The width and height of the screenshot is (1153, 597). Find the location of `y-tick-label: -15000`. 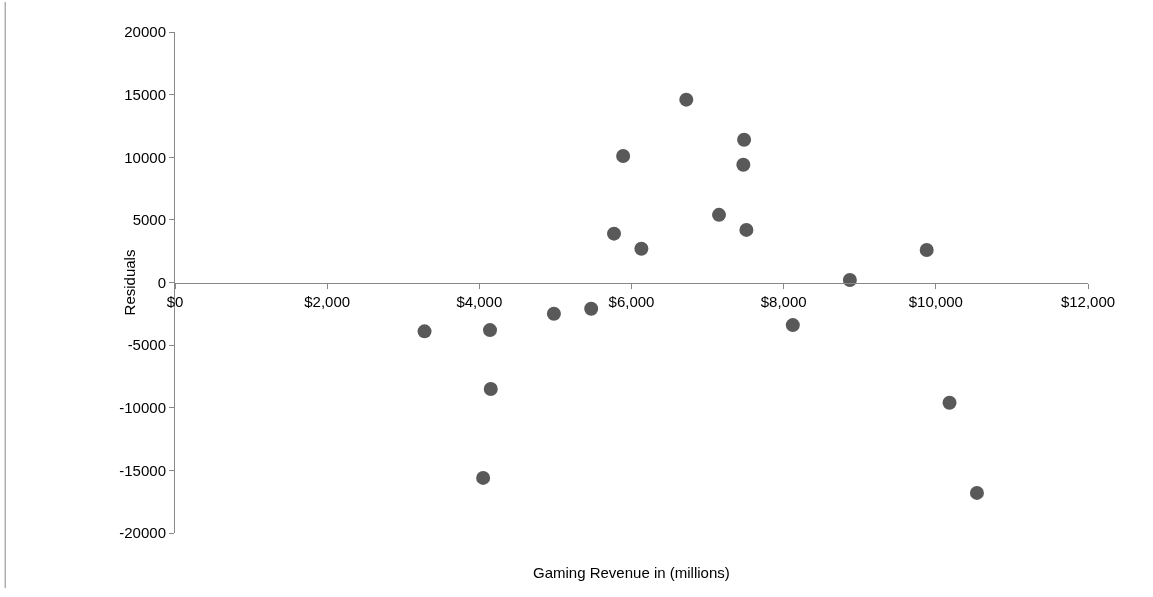

y-tick-label: -15000 is located at coordinates (142, 470).